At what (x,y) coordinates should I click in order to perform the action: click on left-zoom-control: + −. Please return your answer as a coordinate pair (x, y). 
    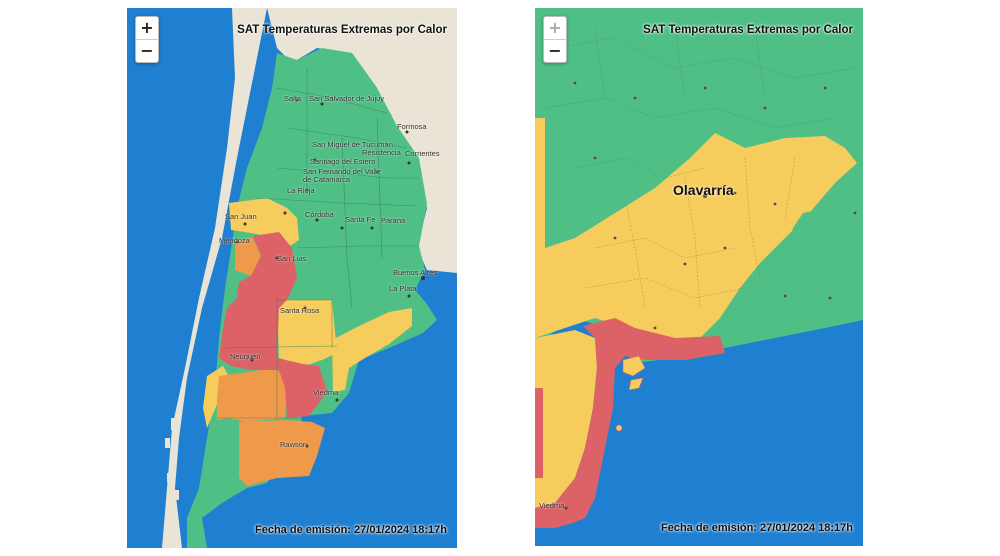
    Looking at the image, I should click on (147, 39).